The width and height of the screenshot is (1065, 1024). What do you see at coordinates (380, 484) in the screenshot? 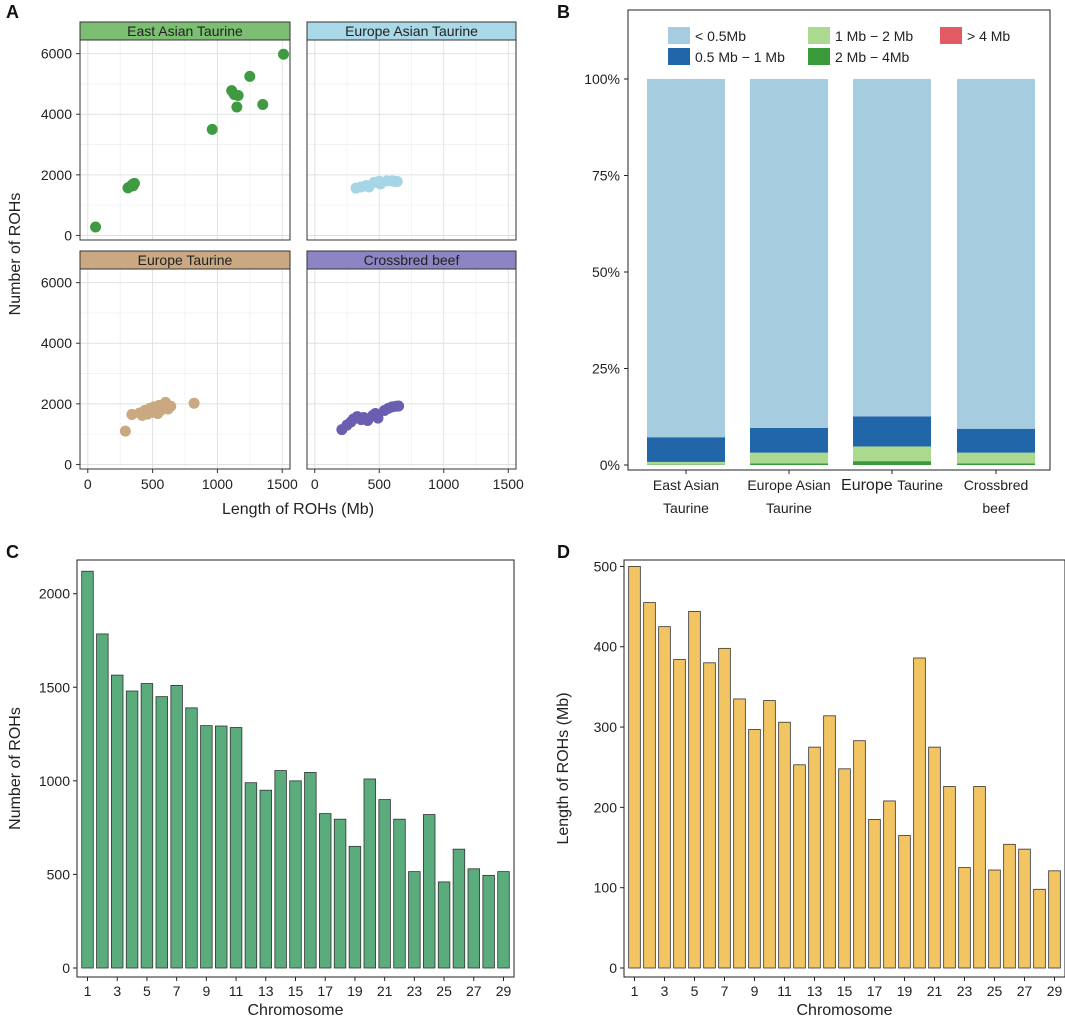
I see `x-tick-label: 500` at bounding box center [380, 484].